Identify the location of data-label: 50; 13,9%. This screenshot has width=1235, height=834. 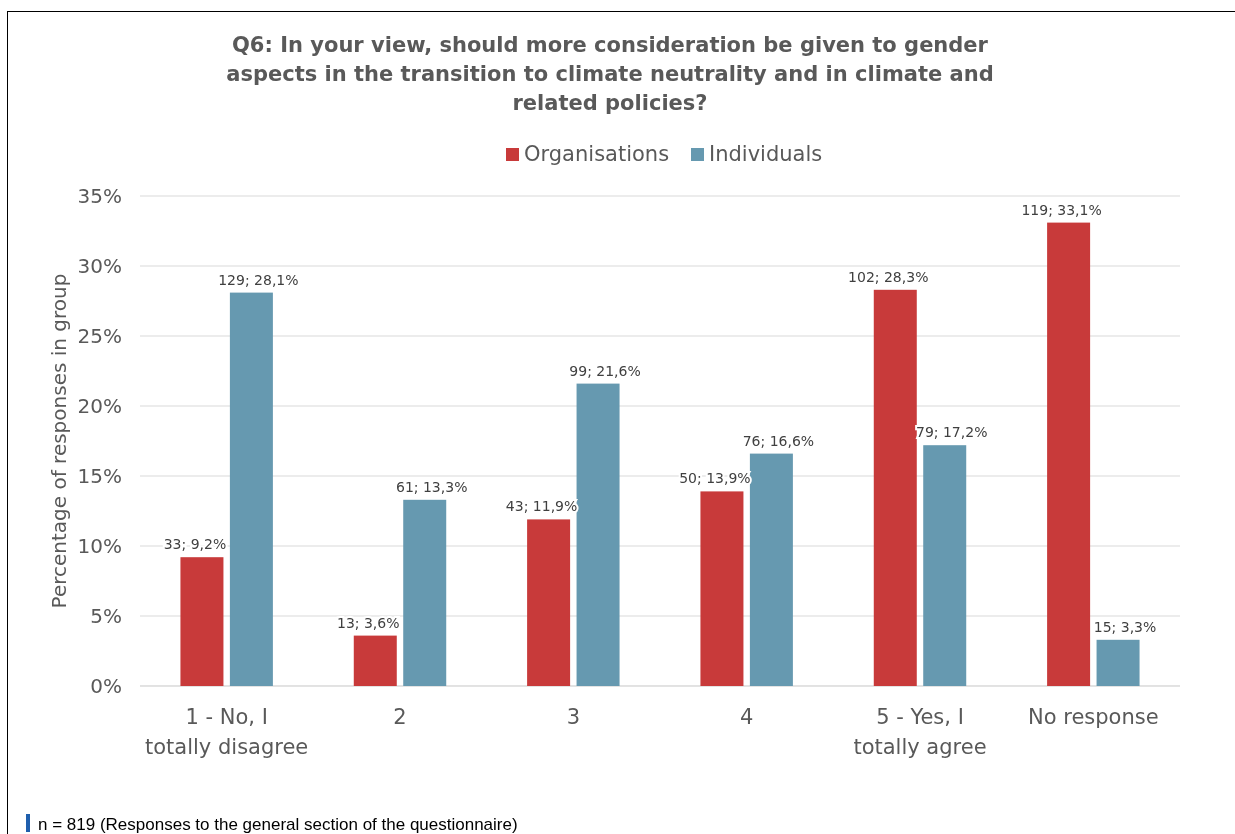
(715, 478).